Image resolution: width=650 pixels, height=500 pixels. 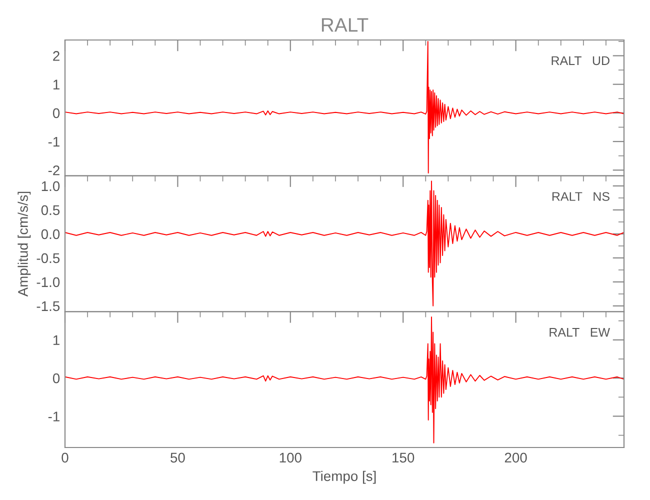 I want to click on y-tick-label: -1.0, so click(x=48, y=282).